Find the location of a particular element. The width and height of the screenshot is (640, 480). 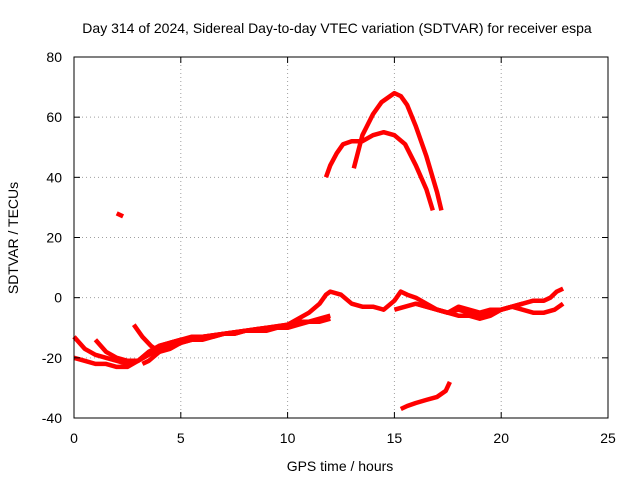

x-tick-label: 5 is located at coordinates (181, 438).